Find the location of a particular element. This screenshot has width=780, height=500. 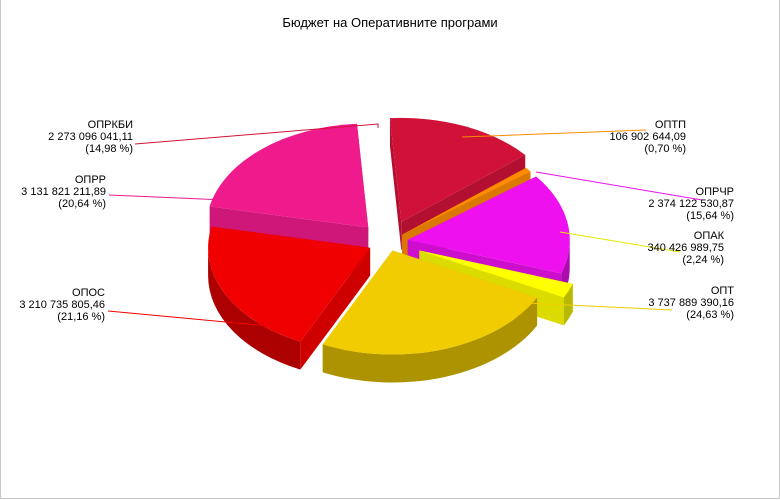

slice-label-5: ОПТ 3 737 889 390,16 (24,63 %) is located at coordinates (691, 303).